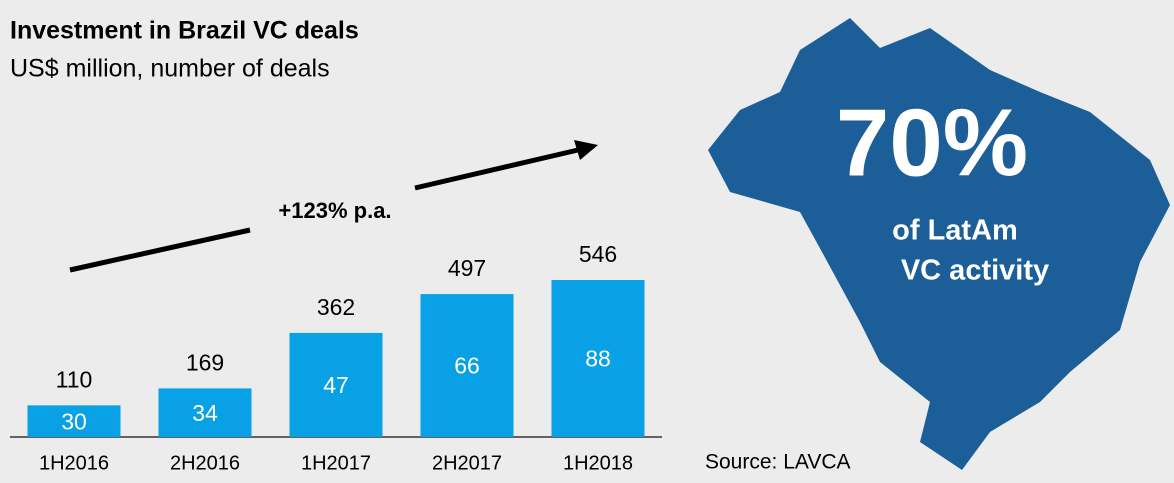 This screenshot has width=1174, height=483. Describe the element at coordinates (955, 231) in the screenshot. I see `share-caption: of LatAm` at that location.